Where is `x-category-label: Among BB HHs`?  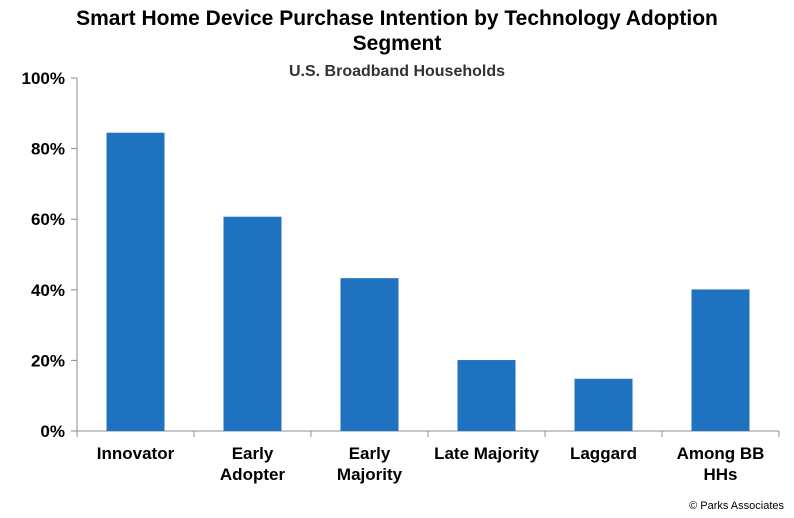
x-category-label: Among BB HHs is located at coordinates (721, 464).